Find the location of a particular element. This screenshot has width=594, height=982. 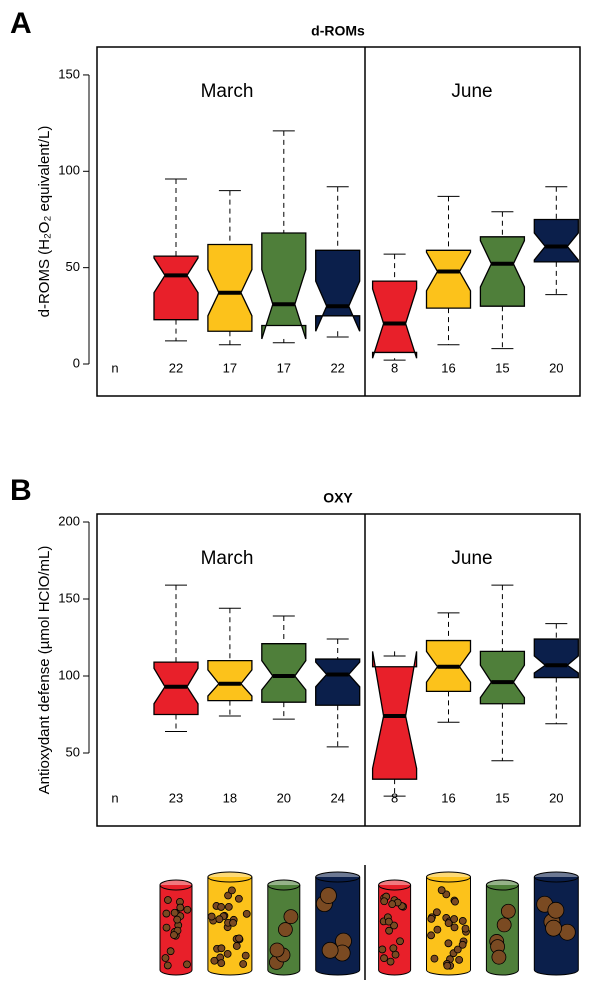

n-value: 23 is located at coordinates (176, 797).